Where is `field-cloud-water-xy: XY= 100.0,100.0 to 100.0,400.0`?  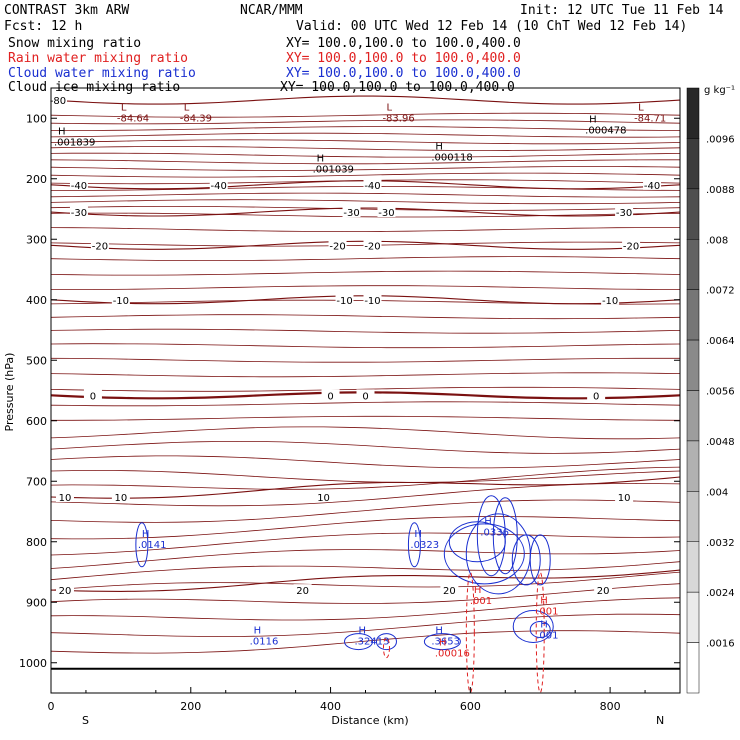 field-cloud-water-xy: XY= 100.0,100.0 to 100.0,400.0 is located at coordinates (403, 73).